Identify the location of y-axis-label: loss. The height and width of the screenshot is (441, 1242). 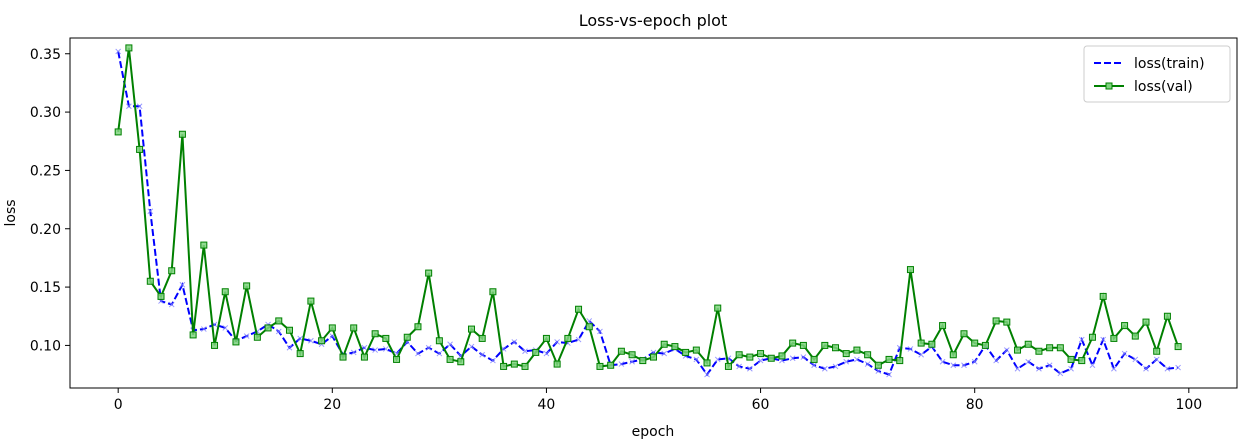
(11, 212).